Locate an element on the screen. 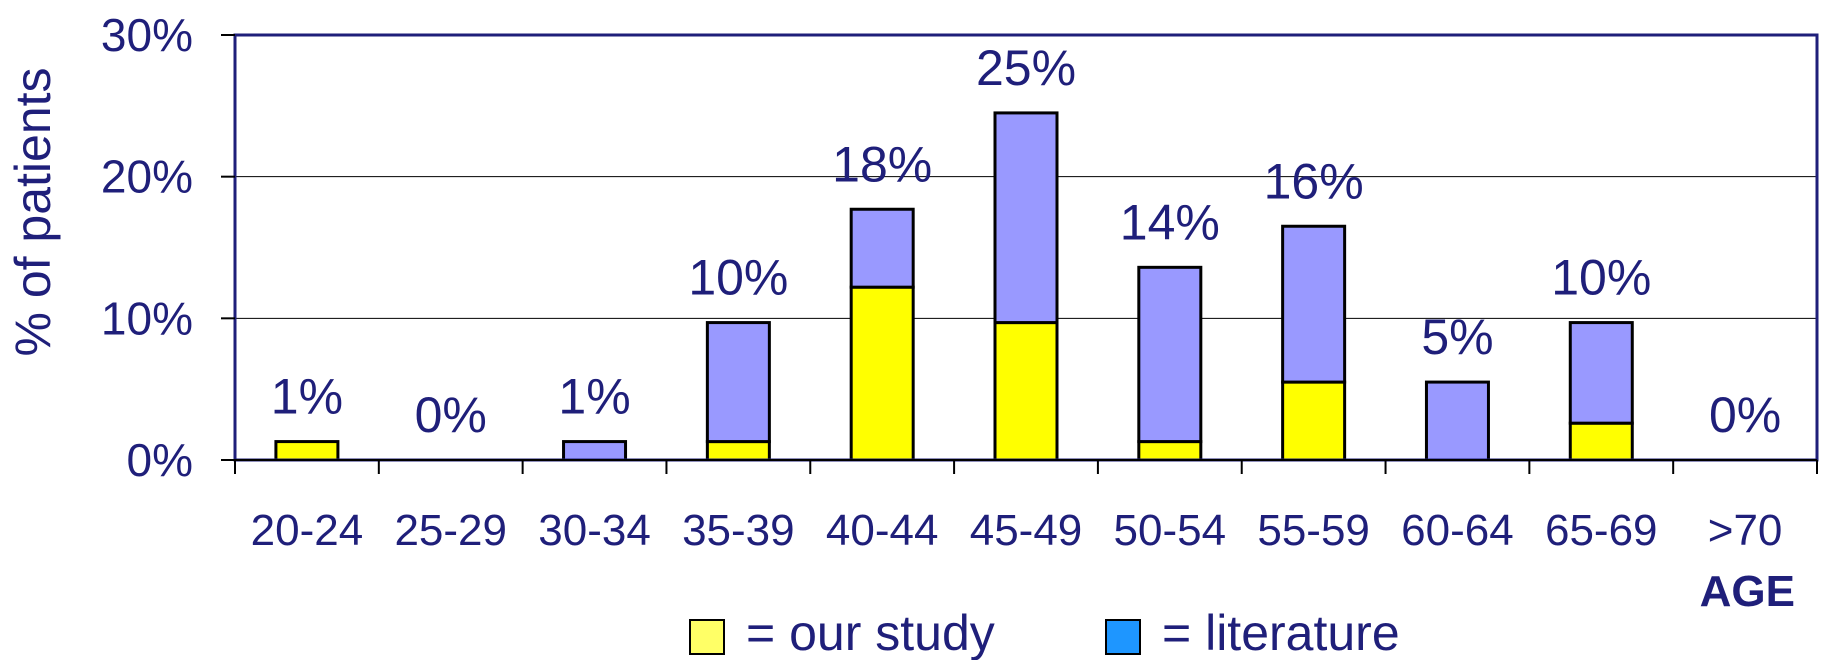 The image size is (1823, 660). data-label-5: 25% is located at coordinates (1026, 68).